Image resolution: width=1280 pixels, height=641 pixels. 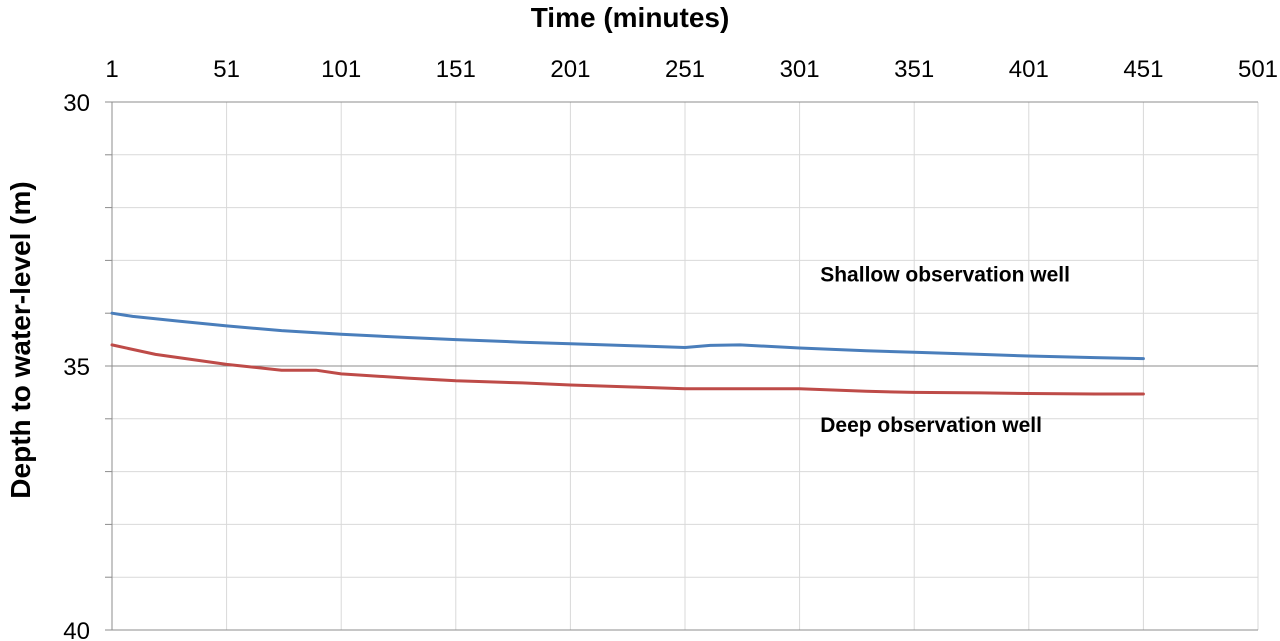 What do you see at coordinates (76, 367) in the screenshot?
I see `y-tick-label: 35` at bounding box center [76, 367].